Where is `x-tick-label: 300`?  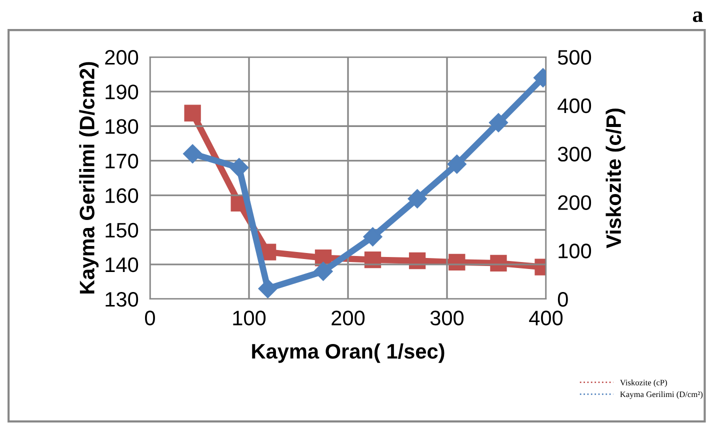
x-tick-label: 300 is located at coordinates (447, 318).